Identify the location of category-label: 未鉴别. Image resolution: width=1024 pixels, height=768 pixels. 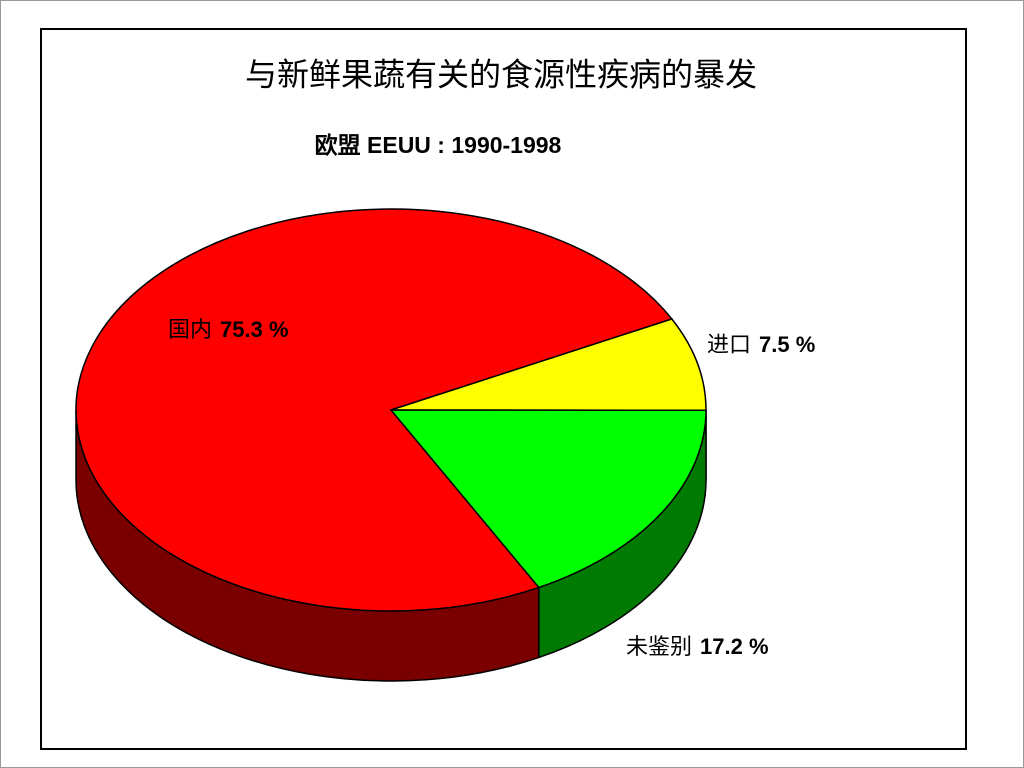
(659, 647).